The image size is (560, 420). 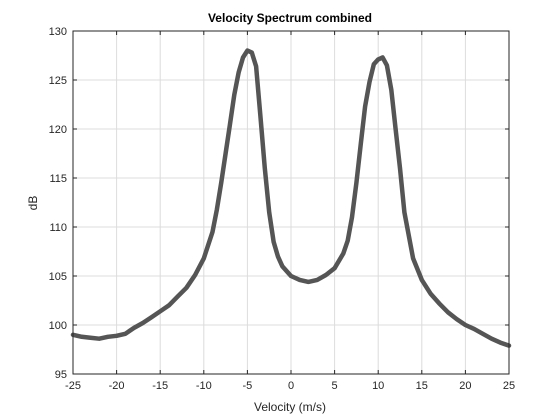 I want to click on y-tick-label: 95, so click(x=61, y=375).